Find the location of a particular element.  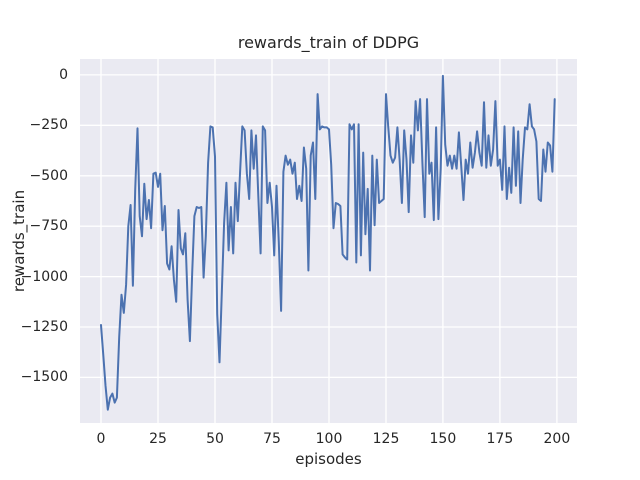

y-tick-label: −1000 is located at coordinates (44, 276).